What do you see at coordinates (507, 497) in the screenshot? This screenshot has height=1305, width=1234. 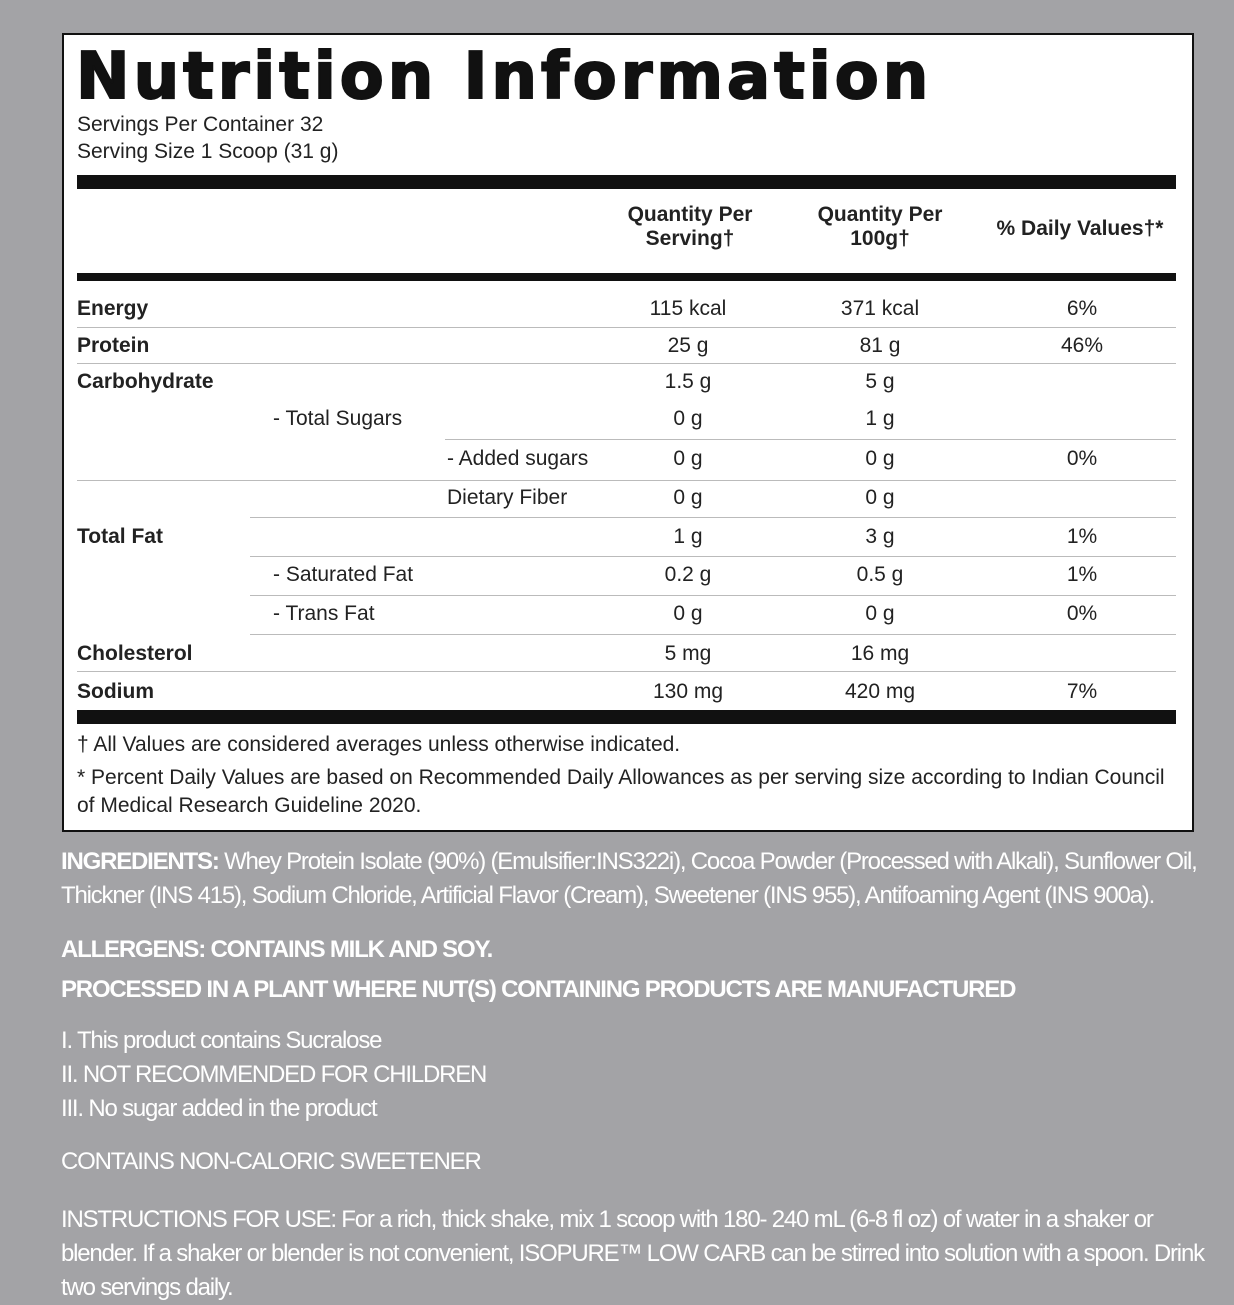 I see `sub-nutrient-label: Dietary Fiber` at bounding box center [507, 497].